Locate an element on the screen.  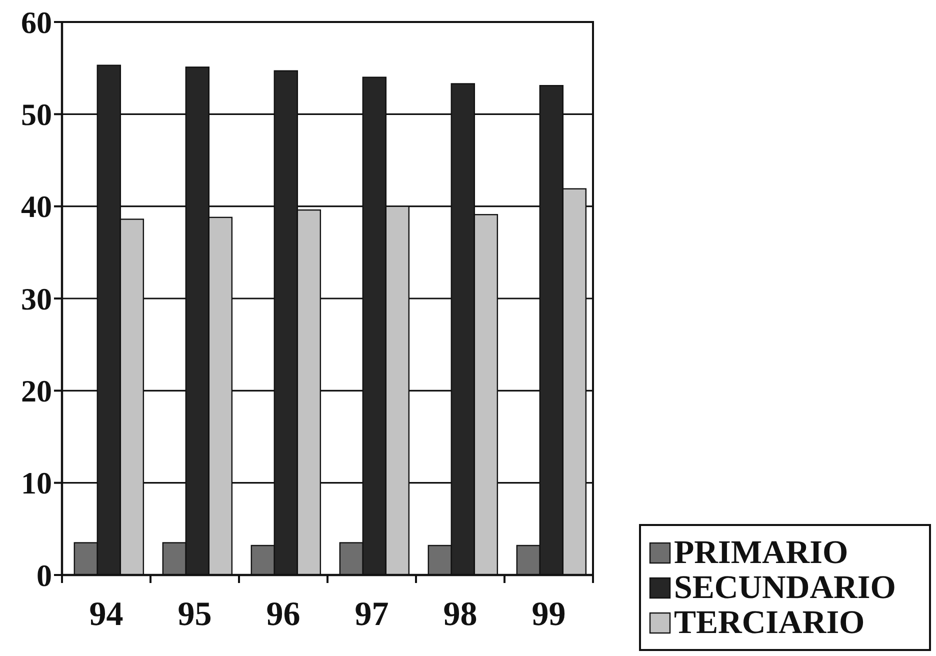
x-tick-label: 97 is located at coordinates (371, 614).